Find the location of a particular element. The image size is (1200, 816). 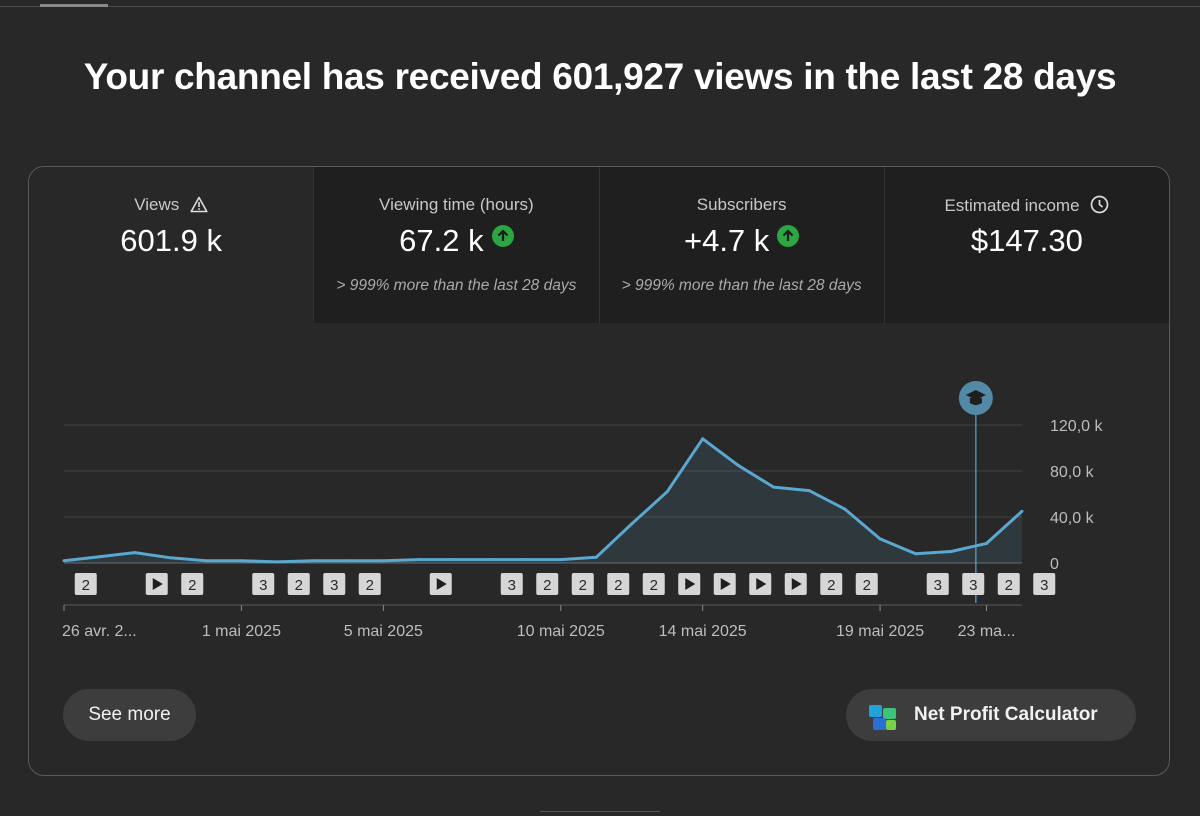

warning-icon is located at coordinates (199, 207).